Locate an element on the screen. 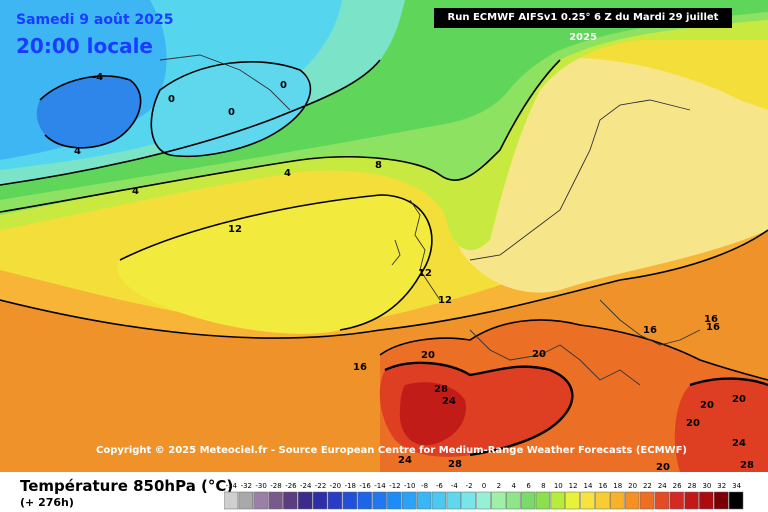  legend-tick-label: 6 is located at coordinates (528, 486).